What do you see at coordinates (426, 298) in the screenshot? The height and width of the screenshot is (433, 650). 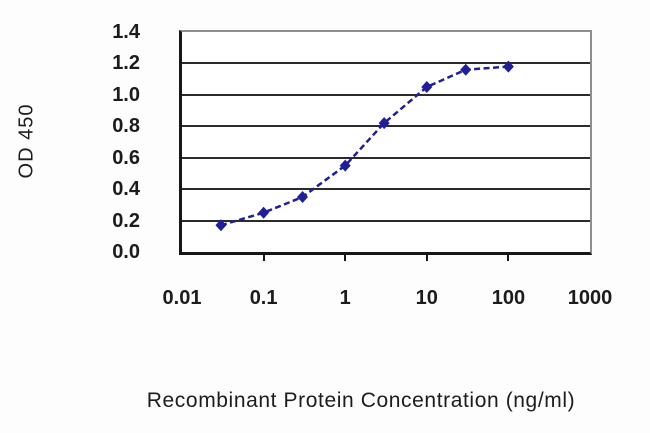 I see `x-tick-label: 10` at bounding box center [426, 298].